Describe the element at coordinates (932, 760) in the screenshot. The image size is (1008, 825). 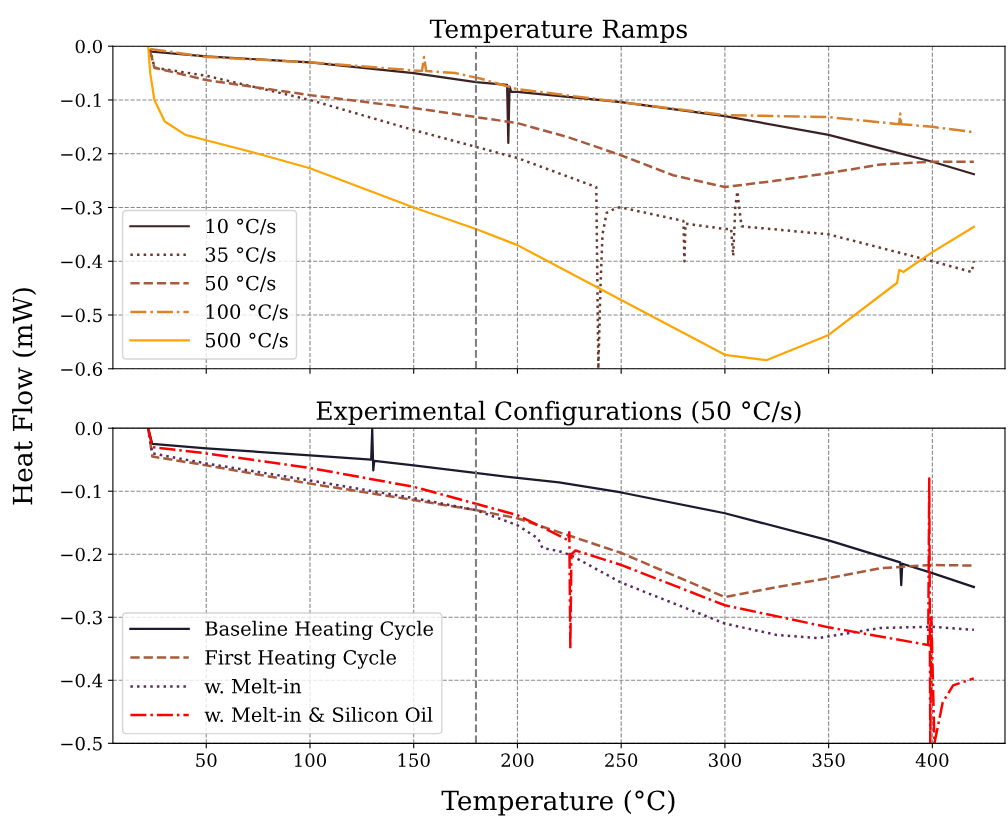
I see `x-tick-label: 400` at that location.